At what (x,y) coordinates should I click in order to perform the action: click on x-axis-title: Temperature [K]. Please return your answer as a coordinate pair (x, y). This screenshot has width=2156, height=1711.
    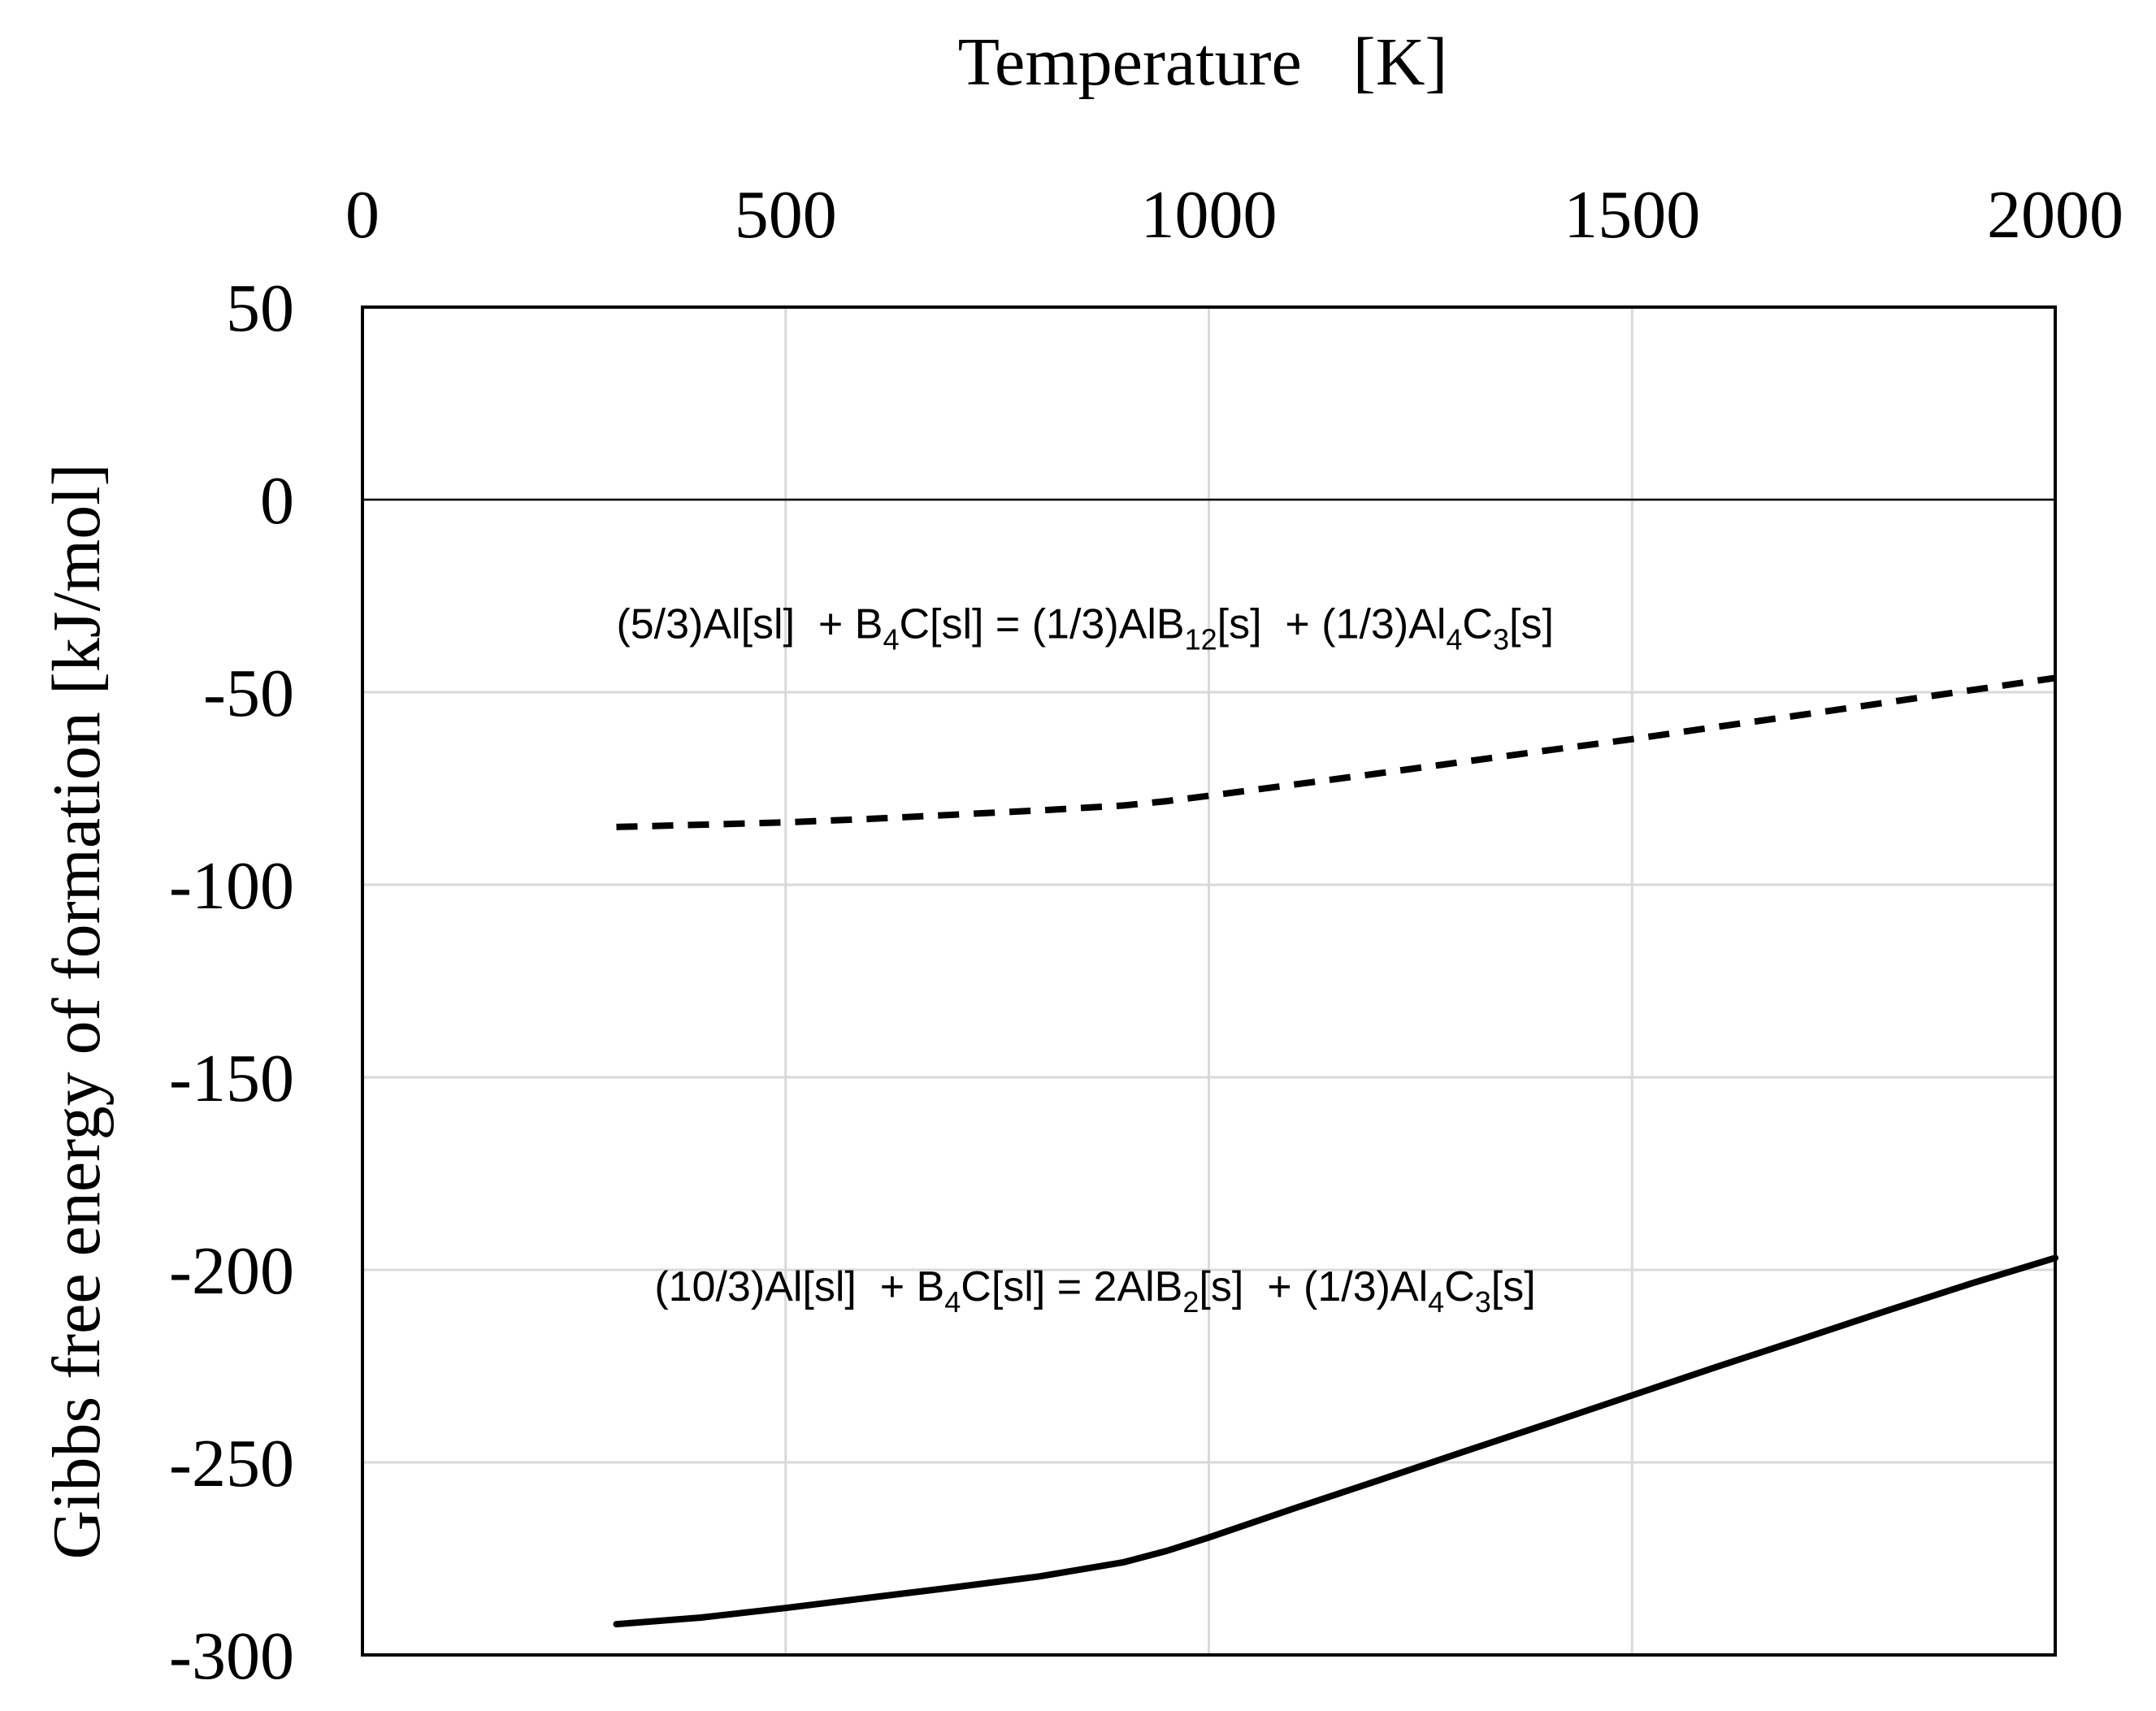
    Looking at the image, I should click on (1203, 62).